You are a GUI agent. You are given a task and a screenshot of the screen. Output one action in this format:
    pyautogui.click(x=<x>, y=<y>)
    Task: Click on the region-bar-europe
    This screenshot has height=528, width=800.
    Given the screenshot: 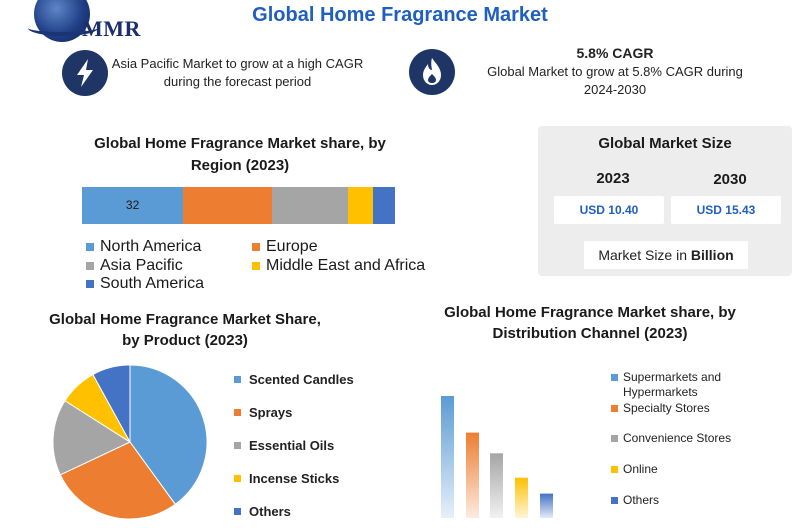 What is the action you would take?
    pyautogui.click(x=227, y=205)
    